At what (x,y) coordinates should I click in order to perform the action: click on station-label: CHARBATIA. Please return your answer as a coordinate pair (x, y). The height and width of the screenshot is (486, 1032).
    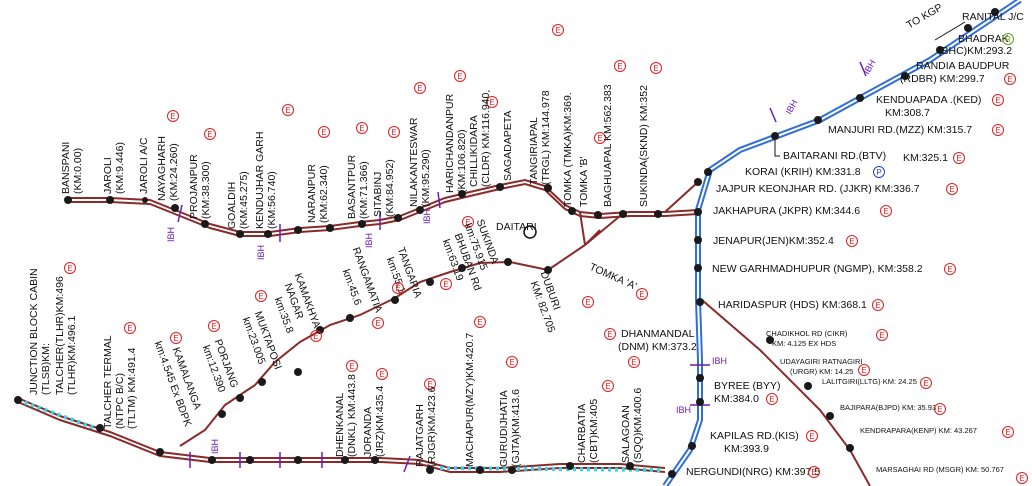
    Looking at the image, I should click on (582, 433).